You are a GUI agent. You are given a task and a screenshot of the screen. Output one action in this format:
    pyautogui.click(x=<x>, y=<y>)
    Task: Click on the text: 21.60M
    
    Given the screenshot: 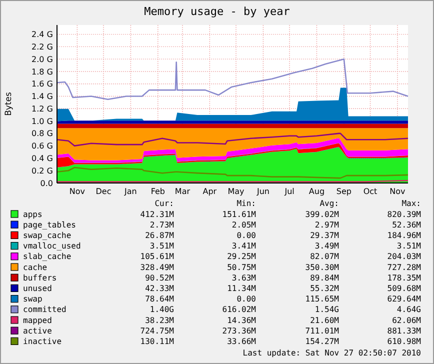 What is the action you would take?
    pyautogui.click(x=325, y=320)
    